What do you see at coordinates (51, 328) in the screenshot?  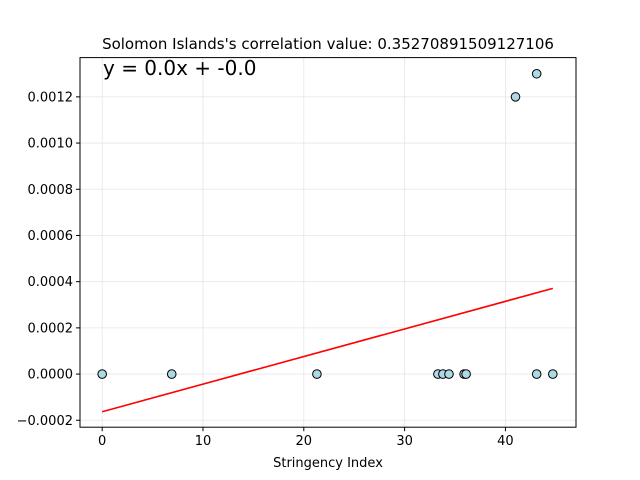 I see `y-tick-label: 0.0002` at bounding box center [51, 328].